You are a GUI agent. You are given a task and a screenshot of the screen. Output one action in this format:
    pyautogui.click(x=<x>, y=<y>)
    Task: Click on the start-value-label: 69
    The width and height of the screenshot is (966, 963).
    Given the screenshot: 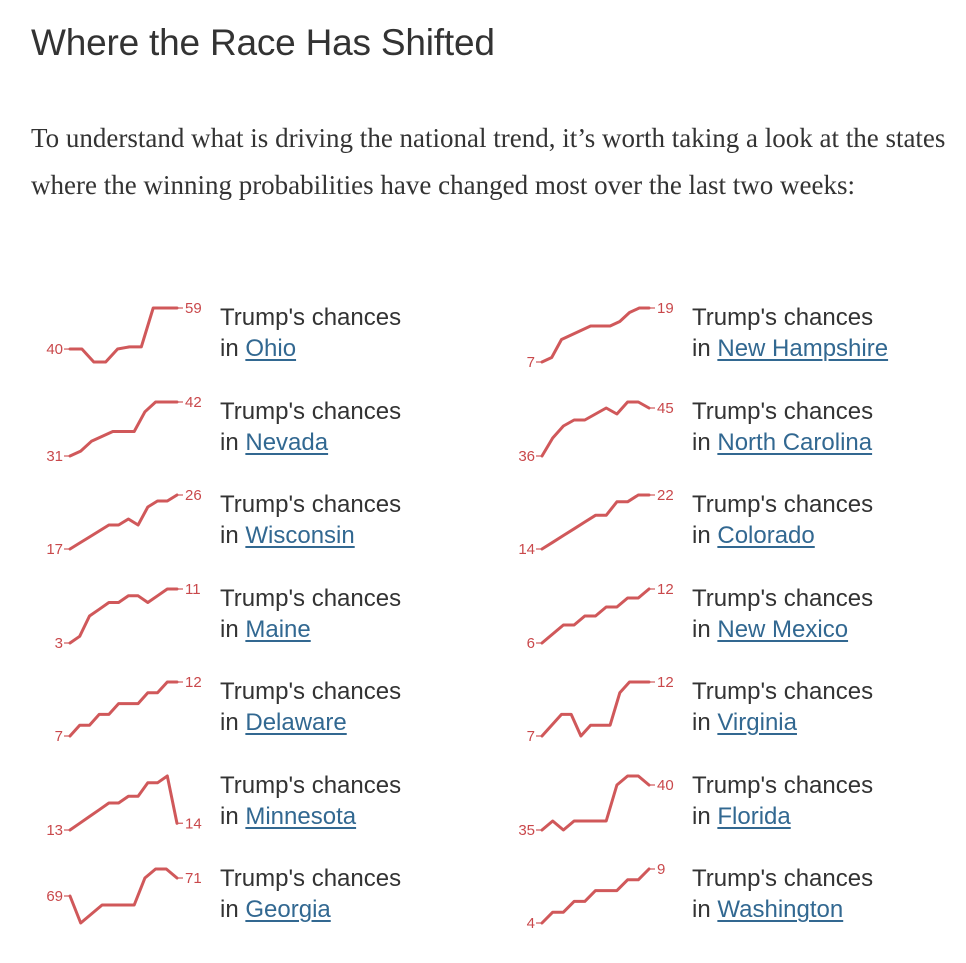 What is the action you would take?
    pyautogui.click(x=54, y=896)
    